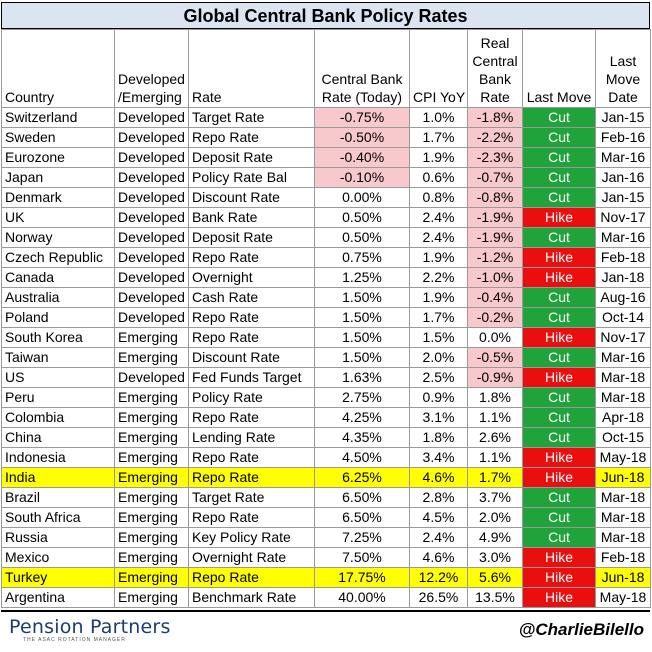  Describe the element at coordinates (438, 537) in the screenshot. I see `cell-cpi-yoy: 2.4%` at that location.